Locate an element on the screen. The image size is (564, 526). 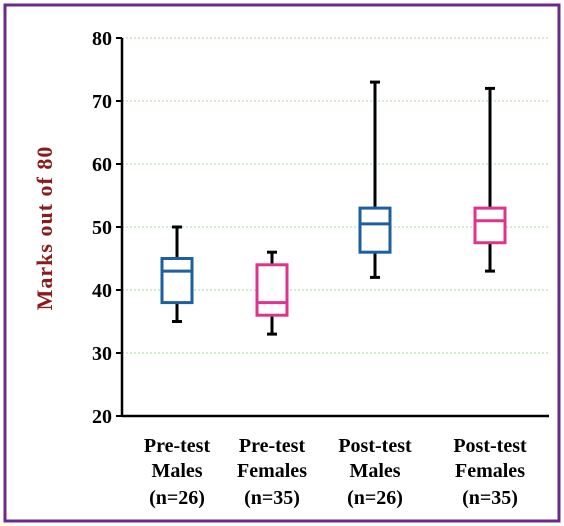
y-tick-label: 30 is located at coordinates (102, 354).